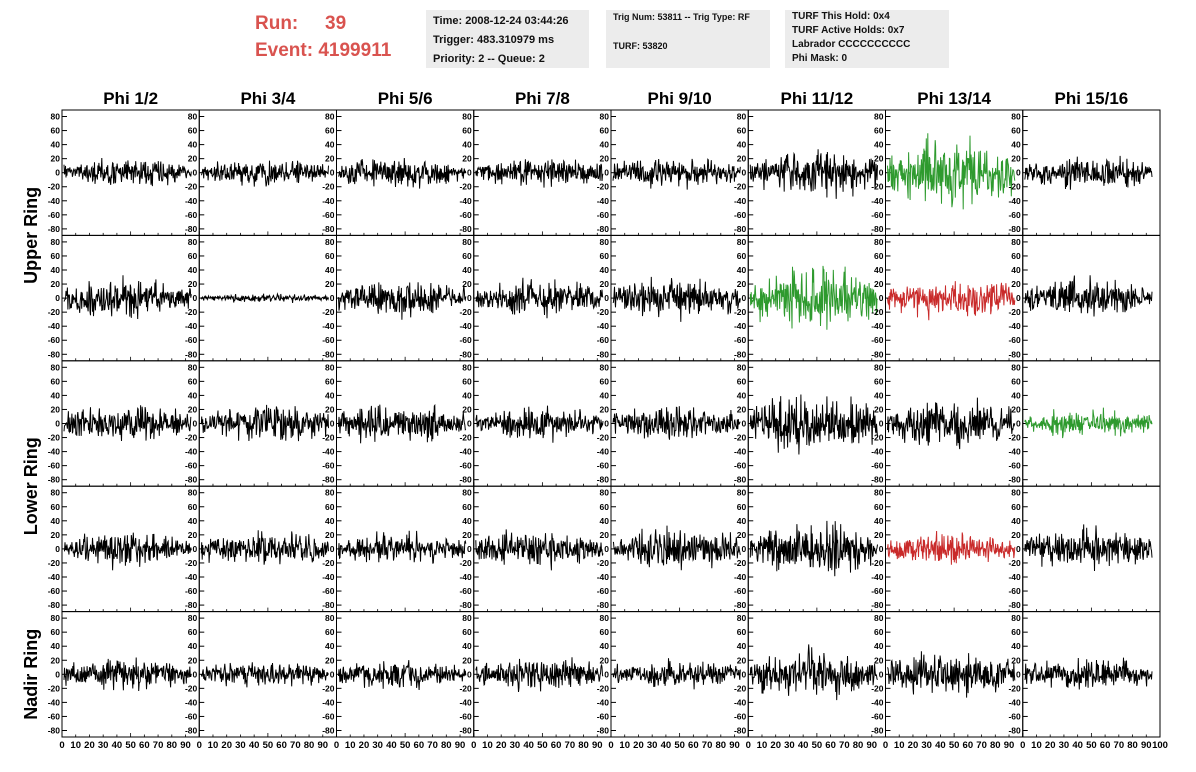  Describe the element at coordinates (881, 549) in the screenshot. I see `y-tick-label-r4-c7-4: 0` at that location.